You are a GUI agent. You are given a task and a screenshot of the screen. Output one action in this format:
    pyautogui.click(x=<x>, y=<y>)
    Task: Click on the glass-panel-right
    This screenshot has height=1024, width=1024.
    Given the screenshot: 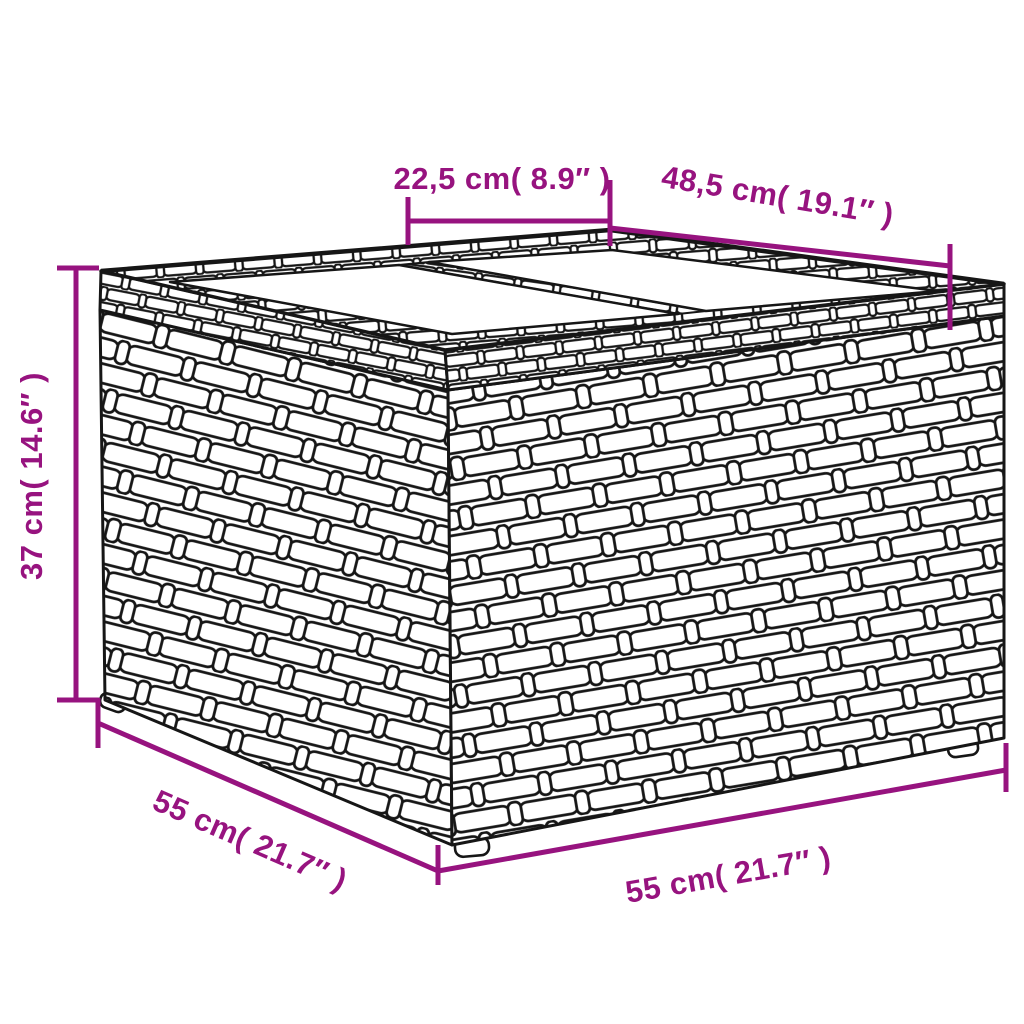 What is the action you would take?
    pyautogui.click(x=683, y=280)
    